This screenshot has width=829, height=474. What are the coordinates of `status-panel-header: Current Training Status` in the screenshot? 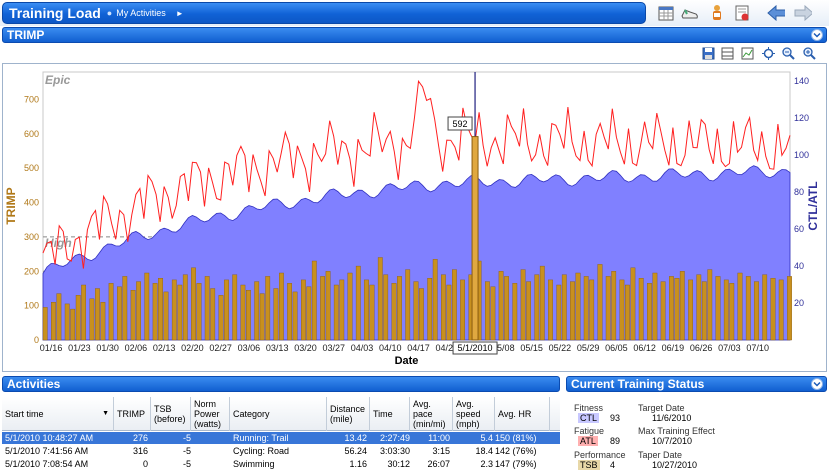 It's located at (696, 384).